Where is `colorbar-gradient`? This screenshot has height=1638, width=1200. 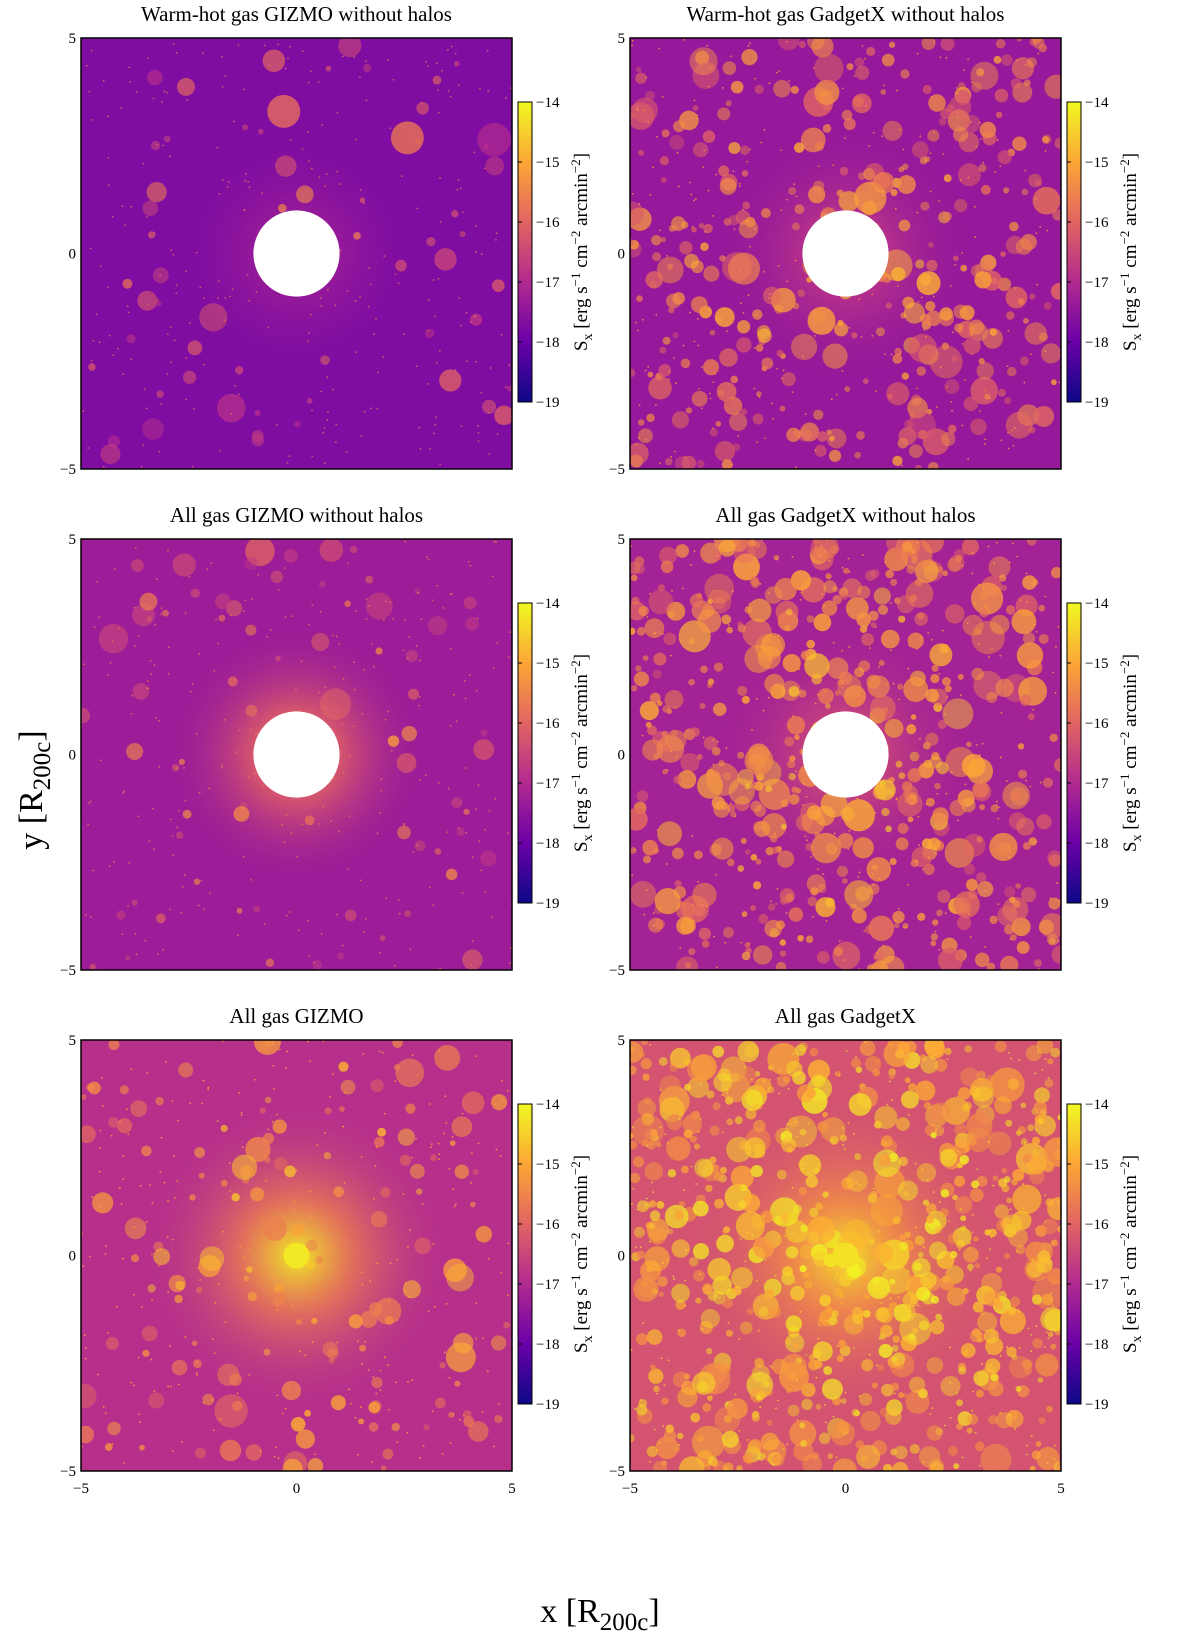
colorbar-gradient is located at coordinates (525, 252).